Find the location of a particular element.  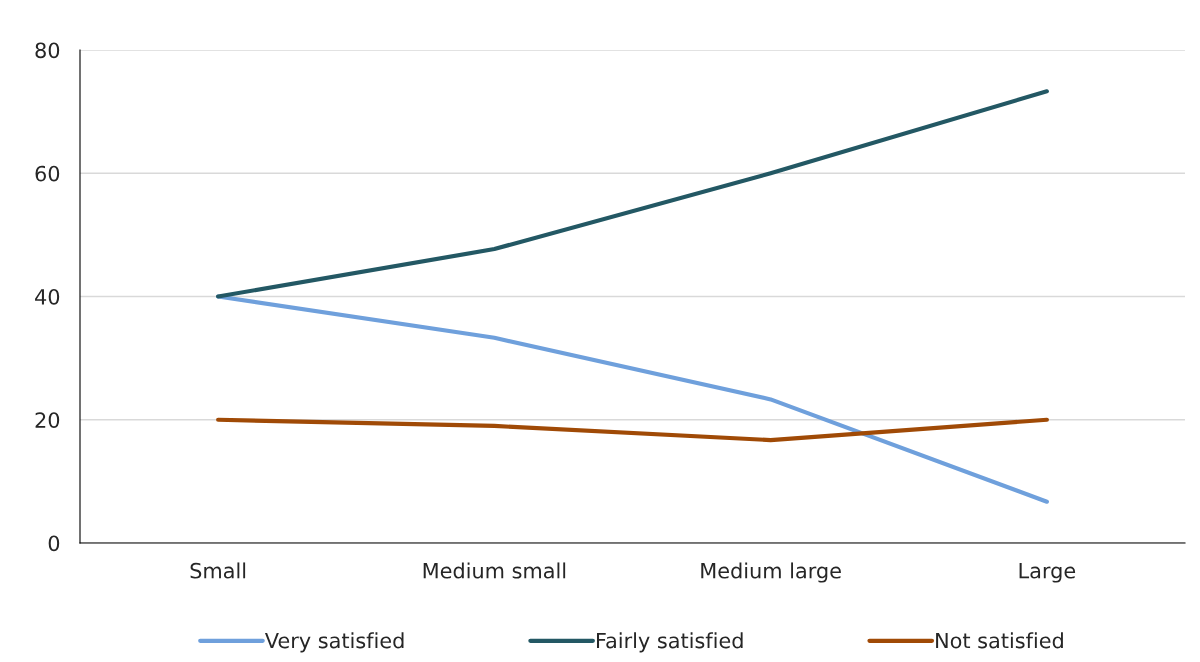

legend-label: Fairly satisfied is located at coordinates (669, 642).